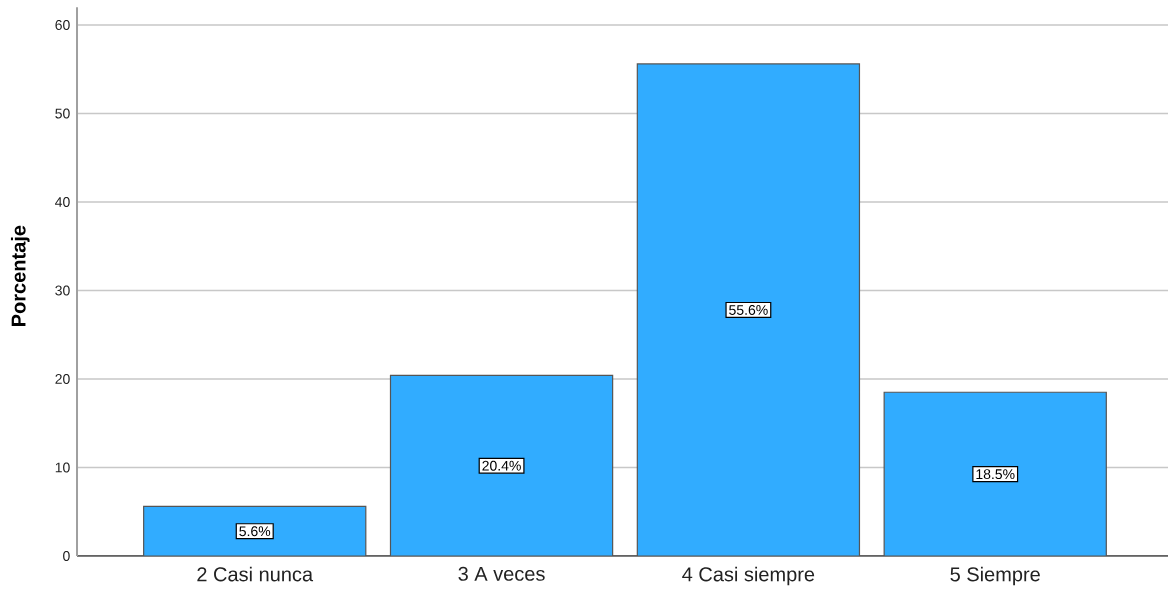 The image size is (1169, 594). Describe the element at coordinates (995, 576) in the screenshot. I see `x-tick-label: 5 Siempre` at that location.